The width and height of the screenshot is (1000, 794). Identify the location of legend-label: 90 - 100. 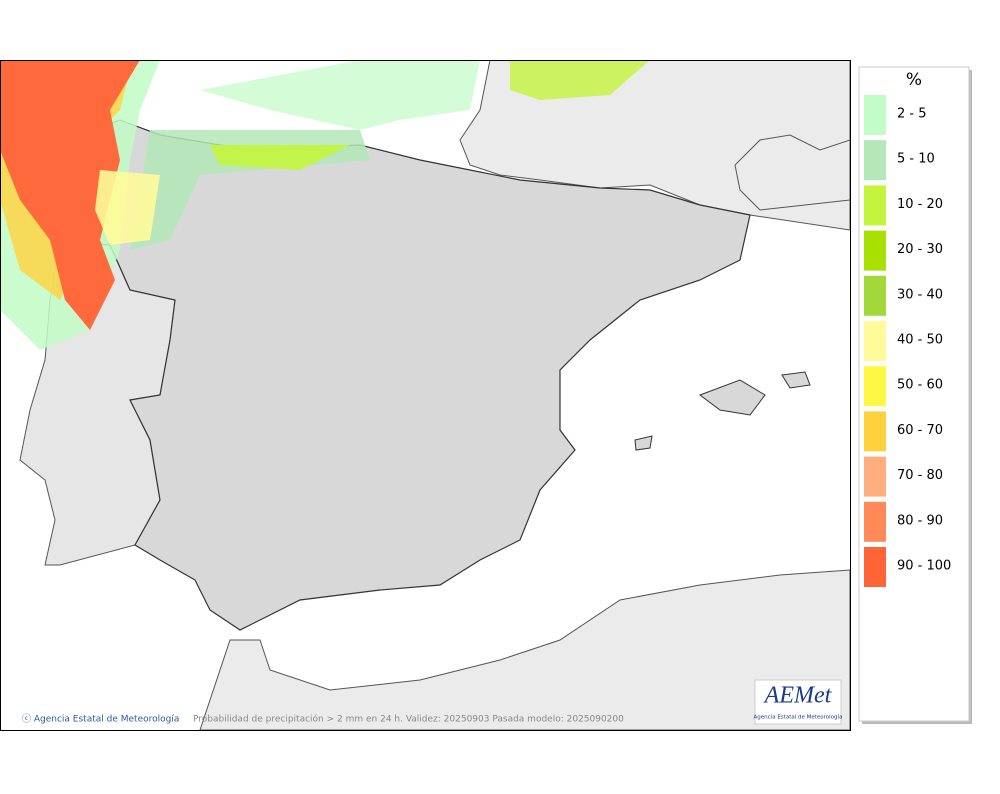
(924, 566).